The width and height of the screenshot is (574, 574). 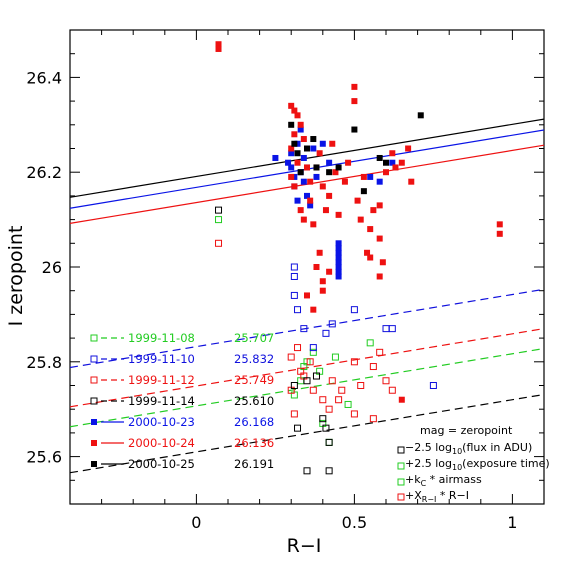 What do you see at coordinates (44, 172) in the screenshot?
I see `y-tick-label: 26.2` at bounding box center [44, 172].